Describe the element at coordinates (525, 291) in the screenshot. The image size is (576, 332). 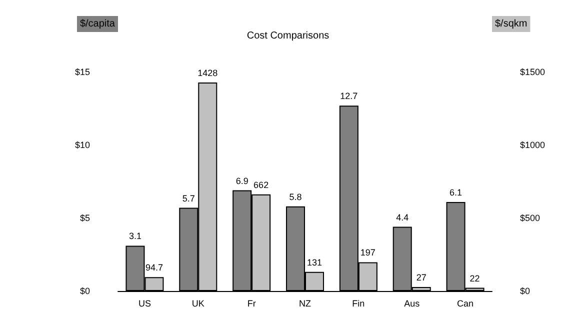
I see `y2-tick-label: $0` at that location.